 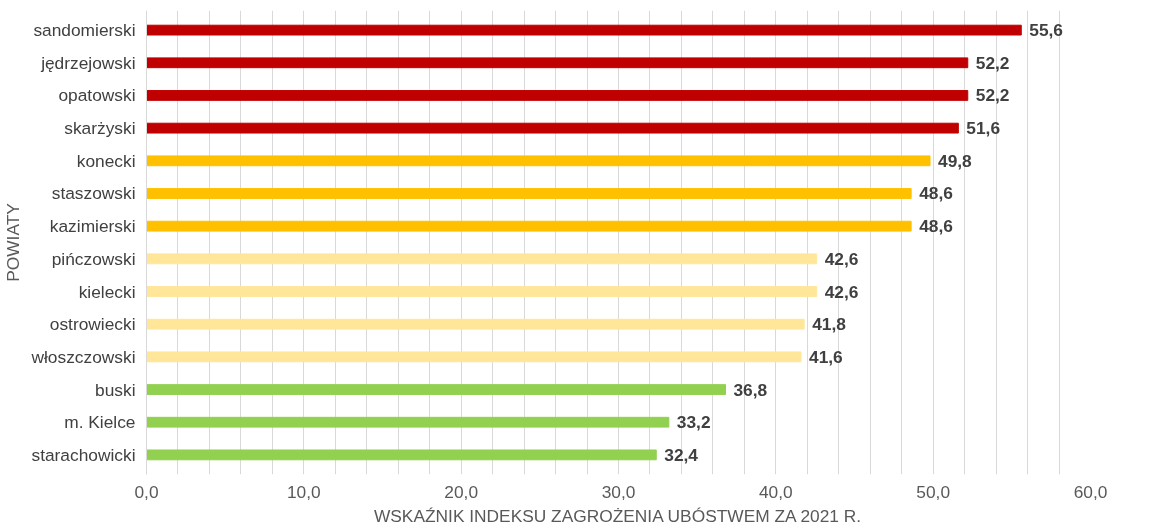 What do you see at coordinates (97, 95) in the screenshot?
I see `y-tick-label: opatowski` at bounding box center [97, 95].